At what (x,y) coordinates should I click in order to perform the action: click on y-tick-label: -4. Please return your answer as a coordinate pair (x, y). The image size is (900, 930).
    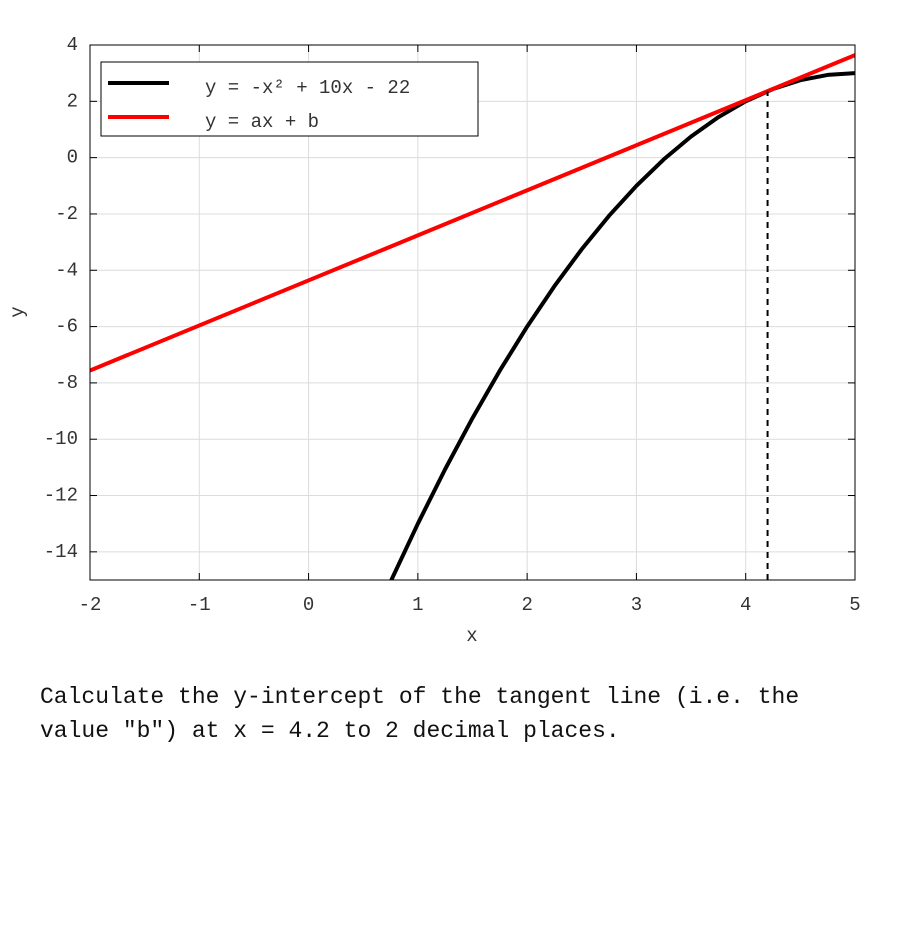
    Looking at the image, I should click on (66, 270).